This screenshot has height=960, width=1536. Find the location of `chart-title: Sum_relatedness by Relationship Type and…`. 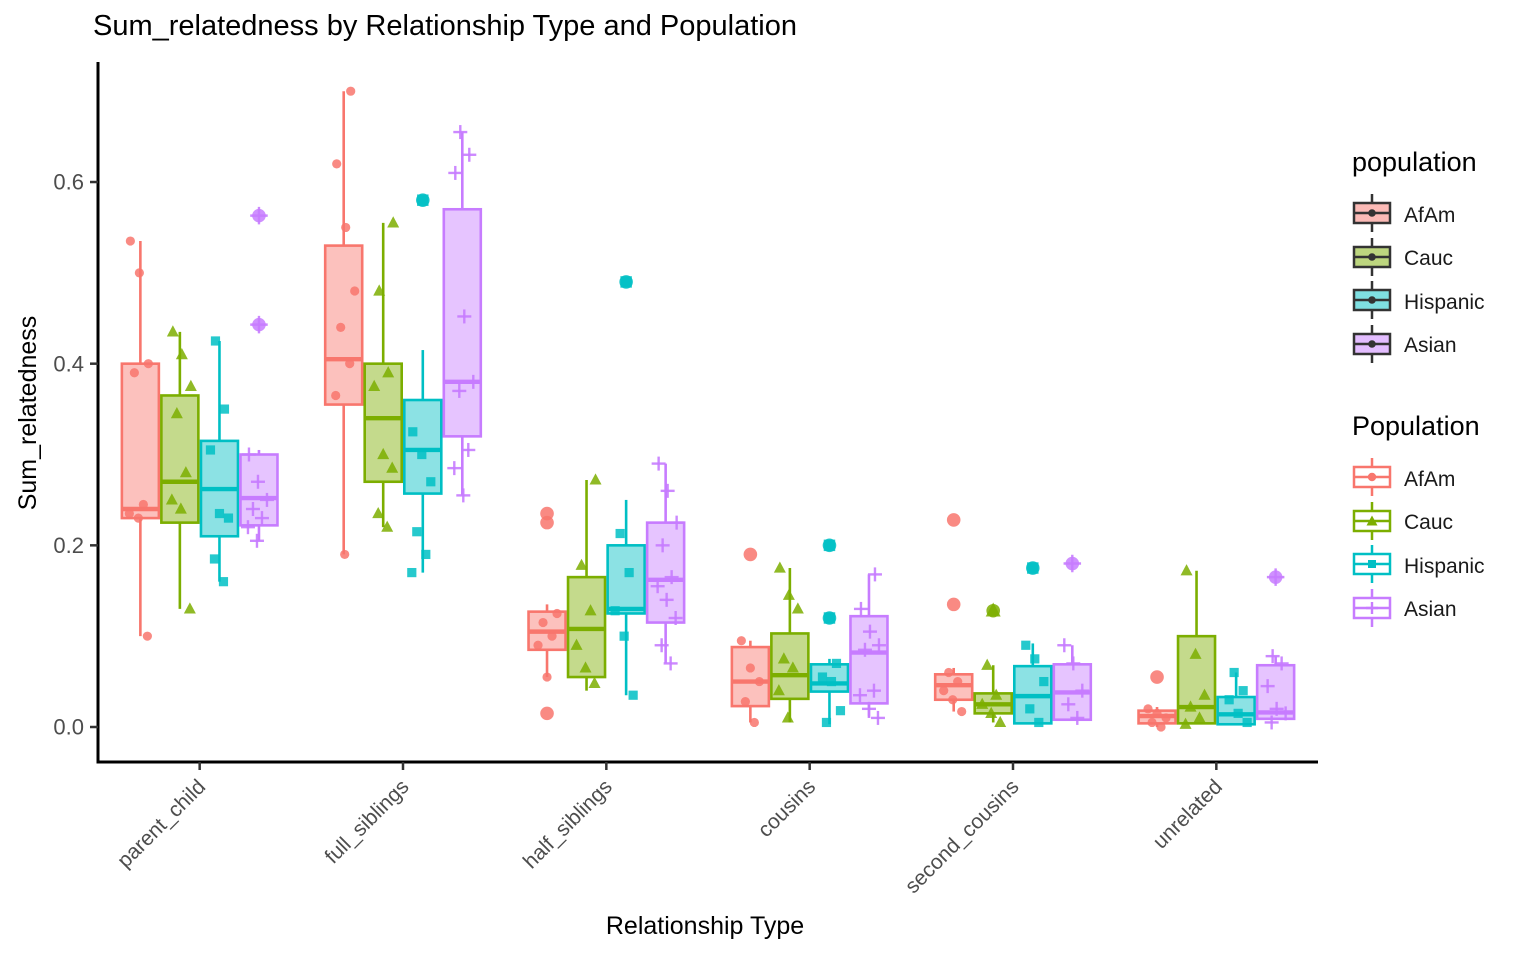

chart-title: Sum_relatedness by Relationship Type and… is located at coordinates (445, 26).